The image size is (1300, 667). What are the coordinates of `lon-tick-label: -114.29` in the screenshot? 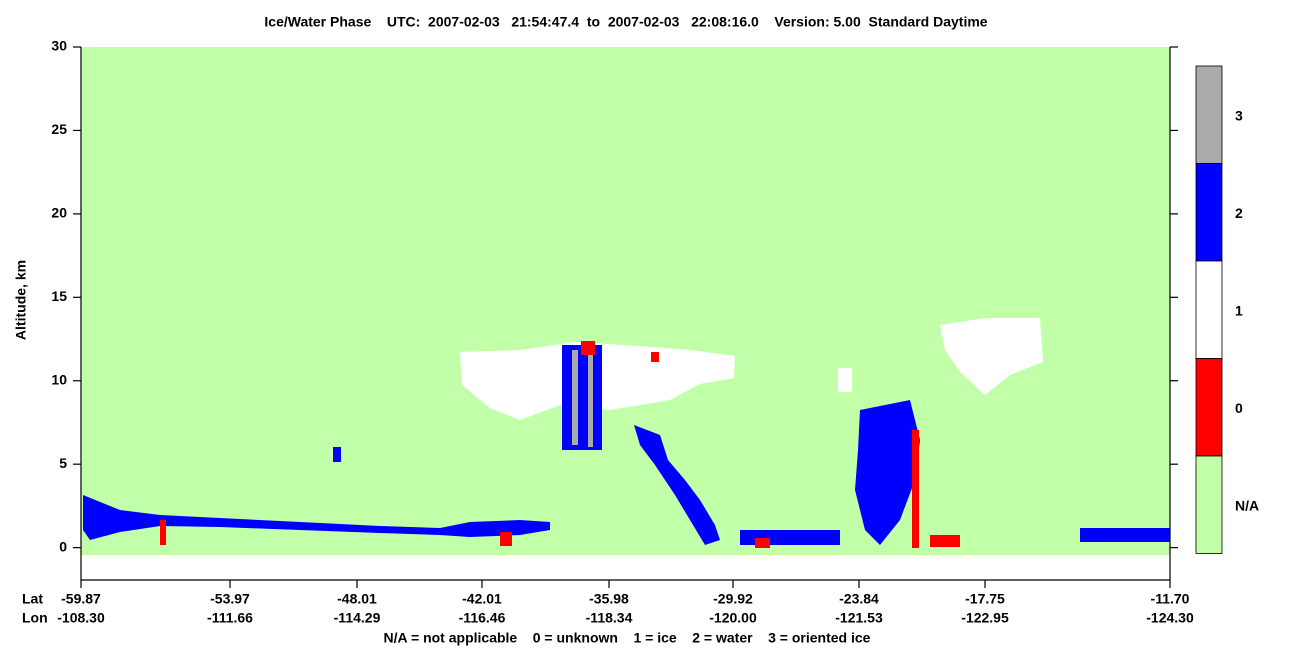 It's located at (357, 618).